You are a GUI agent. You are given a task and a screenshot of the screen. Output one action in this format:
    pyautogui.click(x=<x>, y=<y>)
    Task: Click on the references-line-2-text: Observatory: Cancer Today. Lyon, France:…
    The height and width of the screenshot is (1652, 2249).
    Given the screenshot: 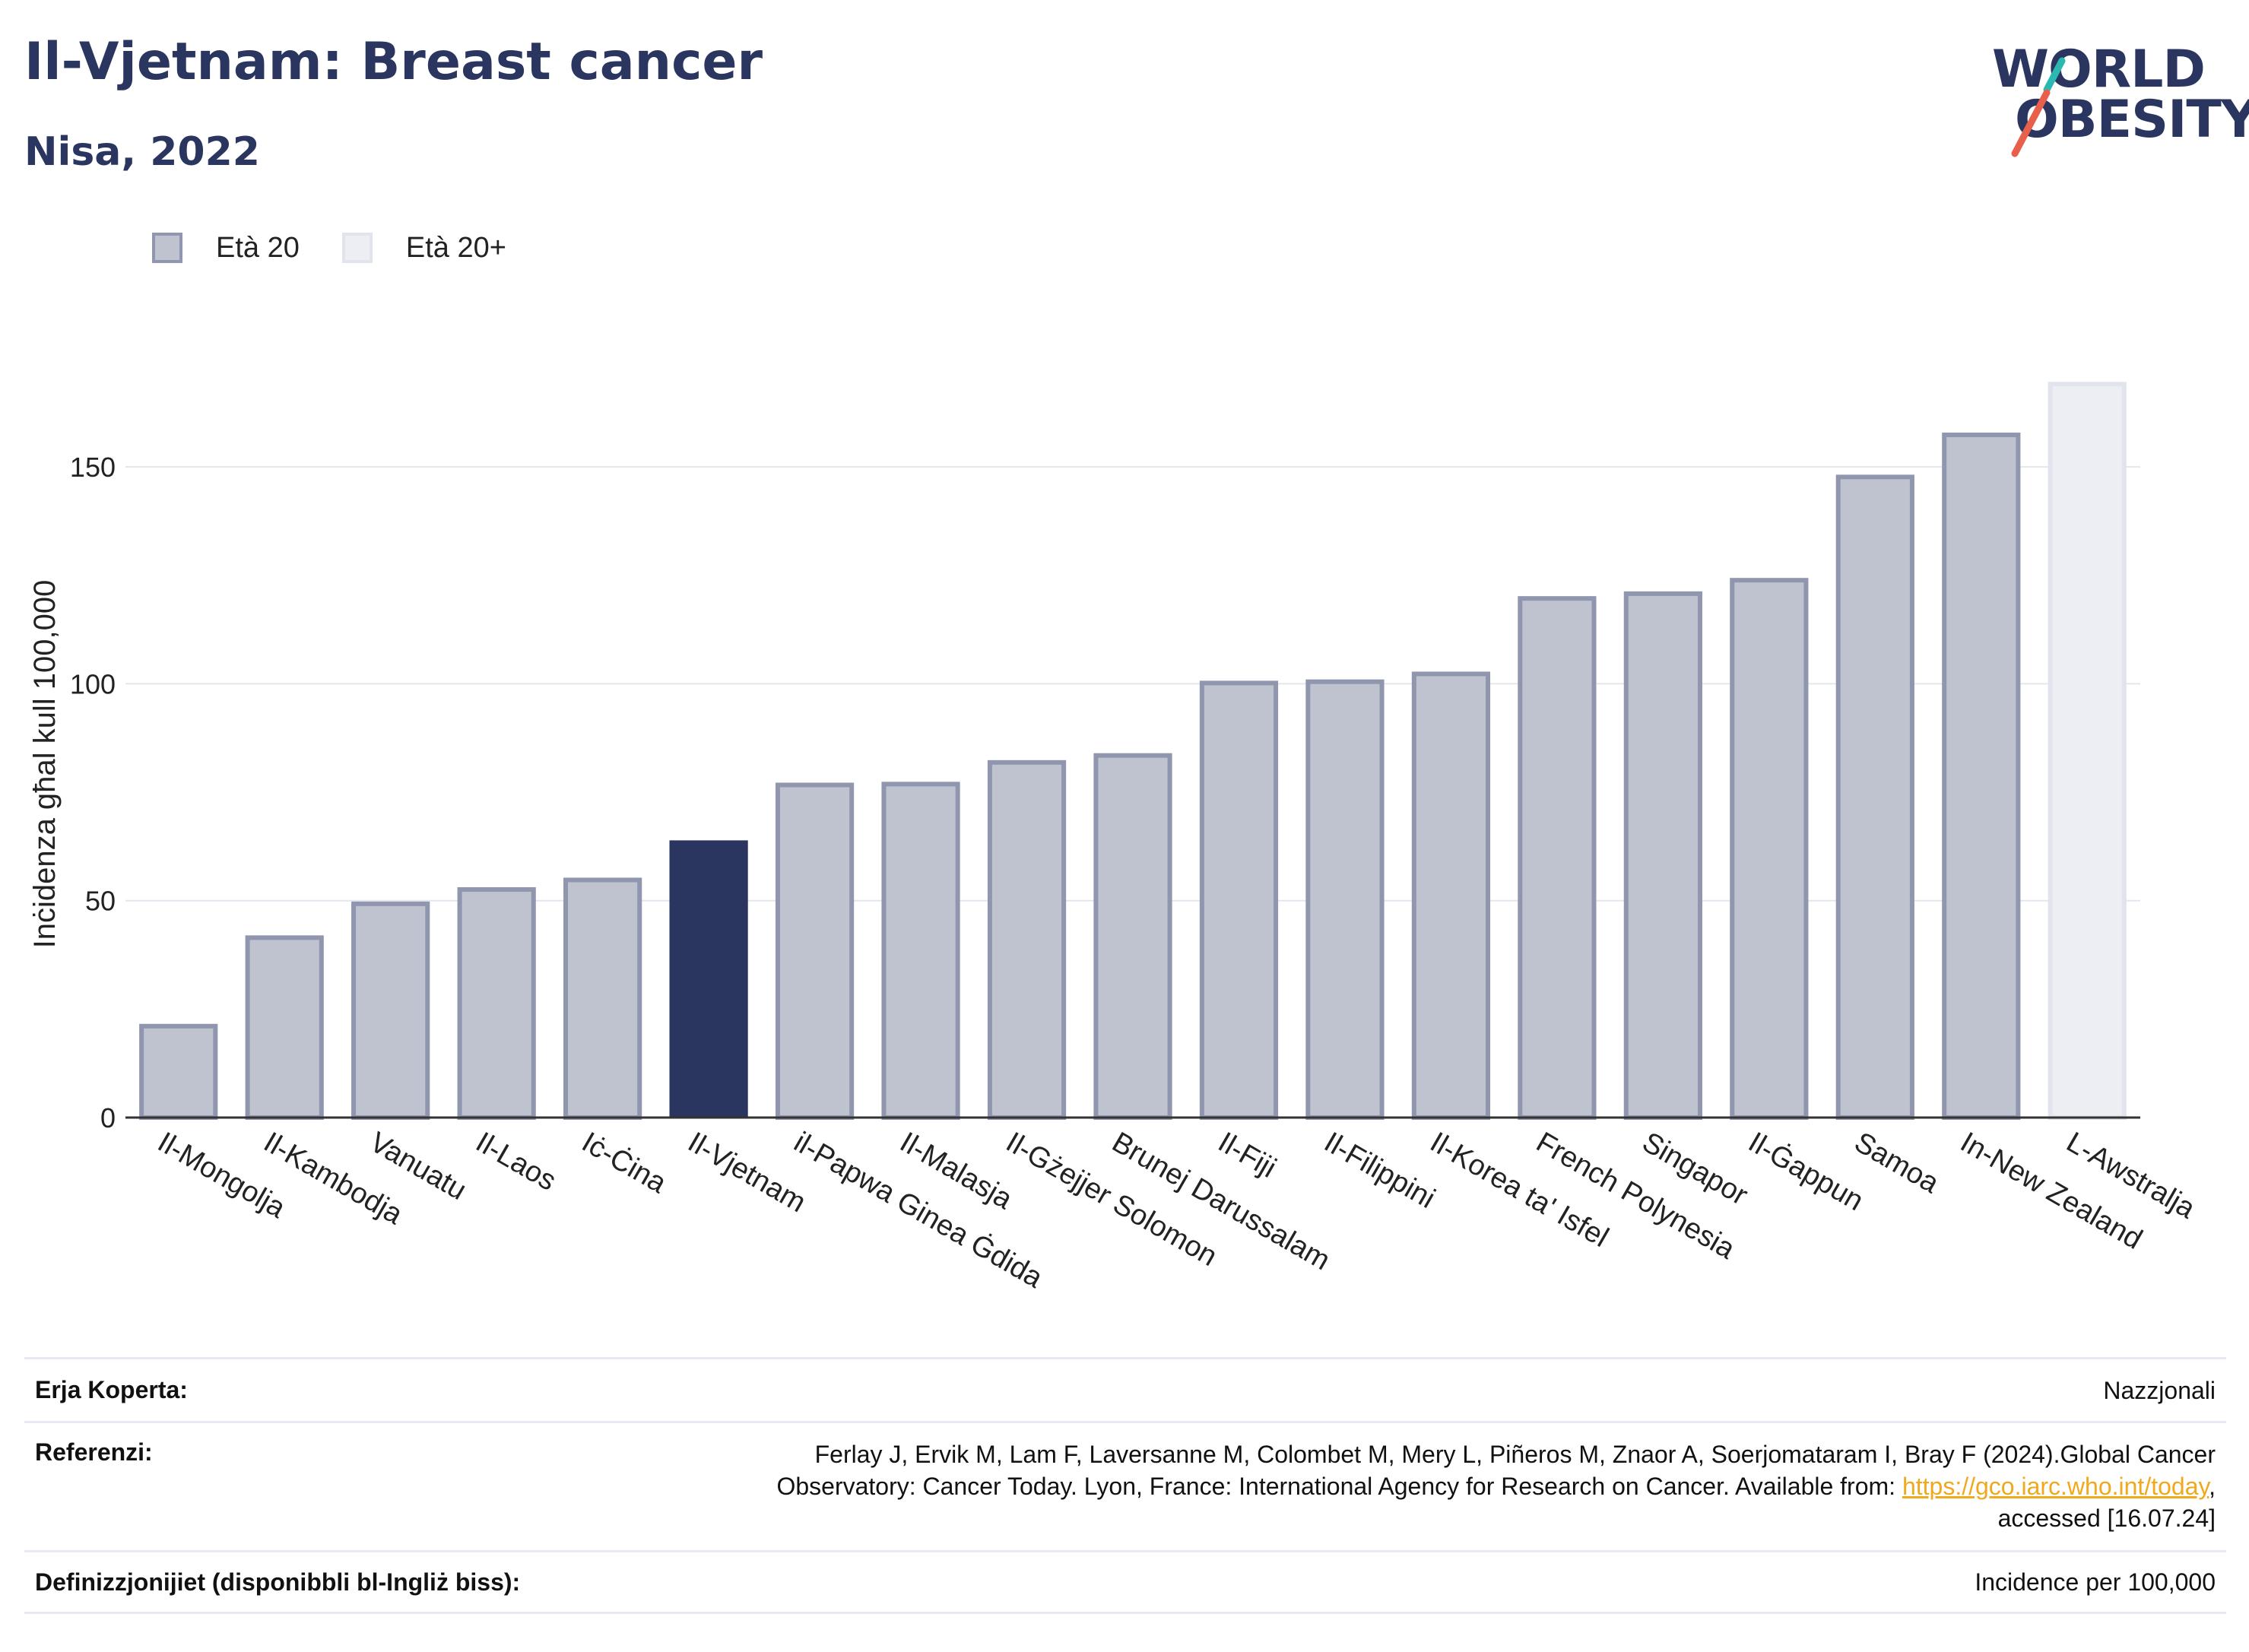 What is the action you would take?
    pyautogui.click(x=1339, y=1486)
    